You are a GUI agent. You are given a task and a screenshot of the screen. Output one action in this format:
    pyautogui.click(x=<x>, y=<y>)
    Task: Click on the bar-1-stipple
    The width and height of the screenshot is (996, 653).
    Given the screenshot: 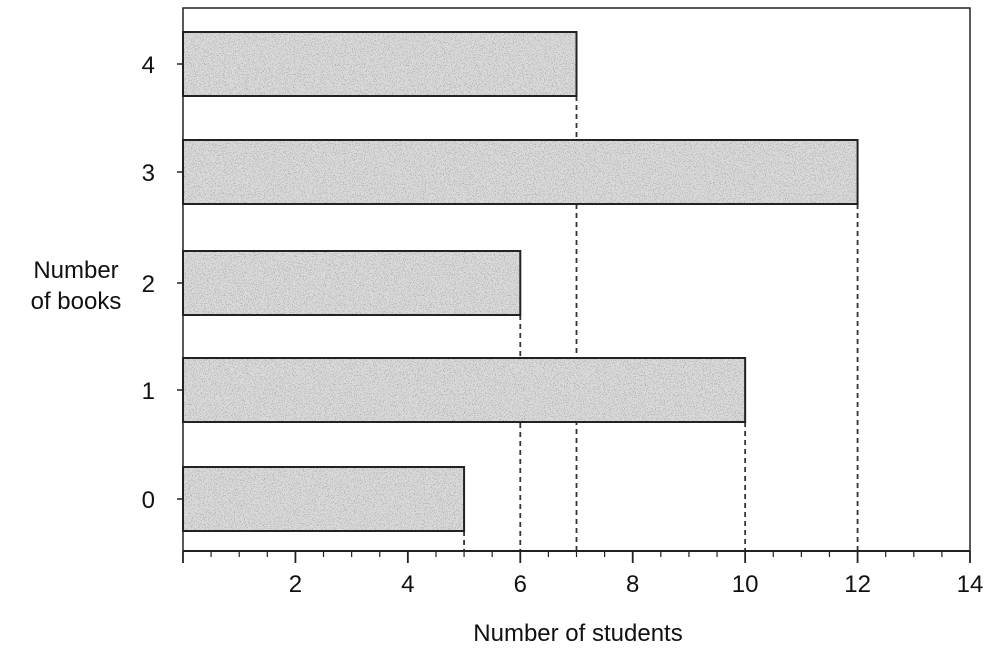 What is the action you would take?
    pyautogui.click(x=464, y=390)
    